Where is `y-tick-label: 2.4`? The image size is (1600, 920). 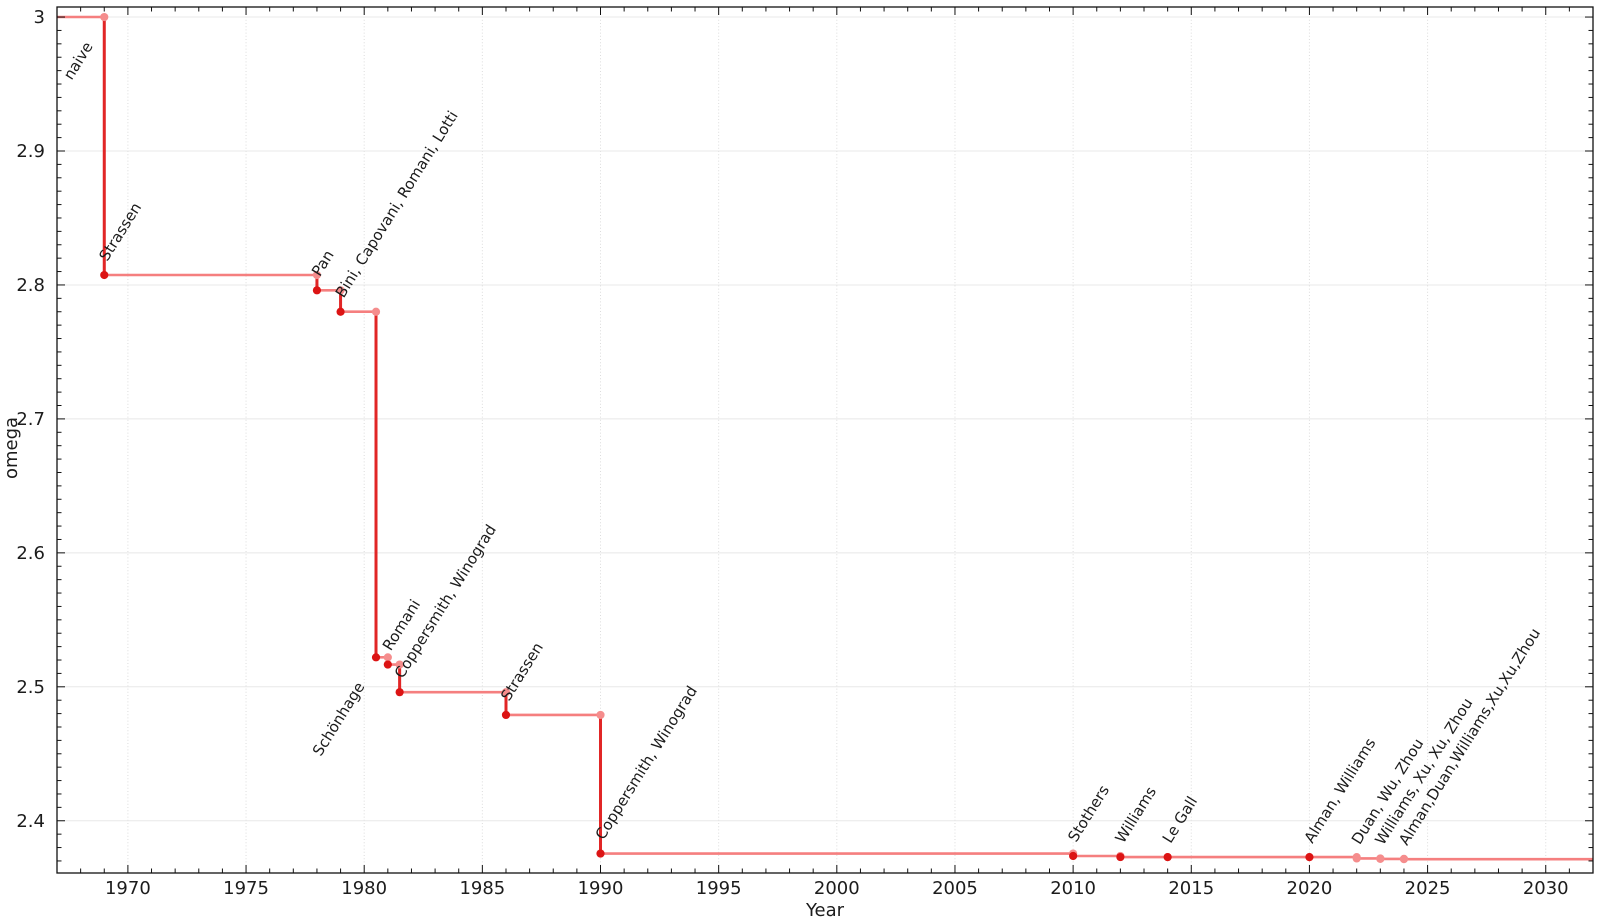 y-tick-label: 2.4 is located at coordinates (30, 821).